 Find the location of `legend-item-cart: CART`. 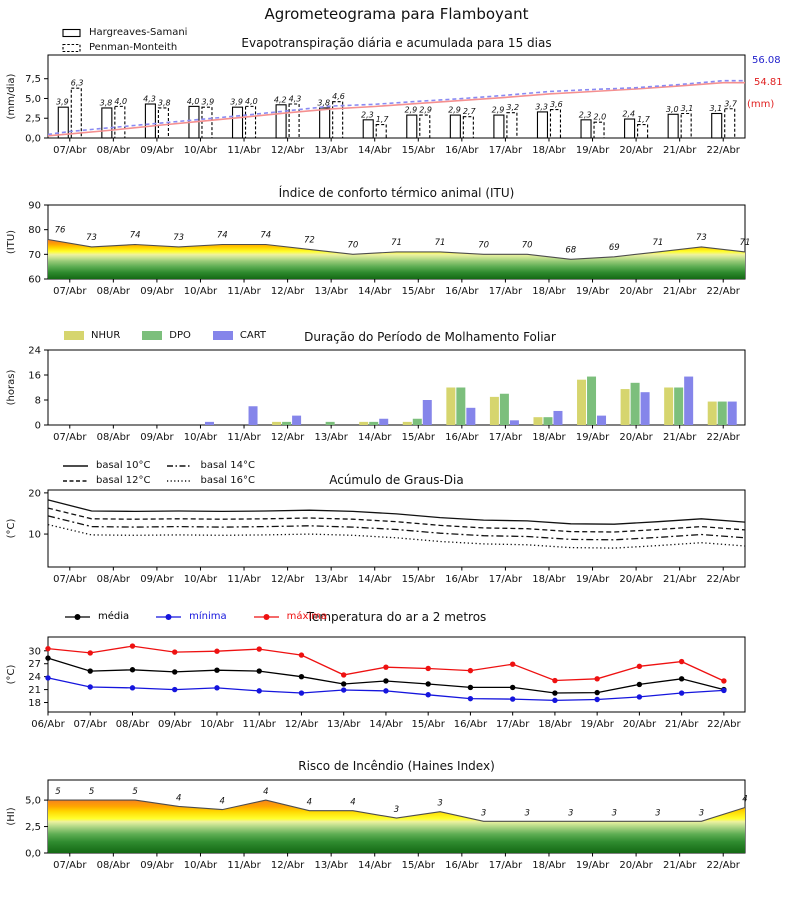

legend-item-cart: CART is located at coordinates (239, 335).